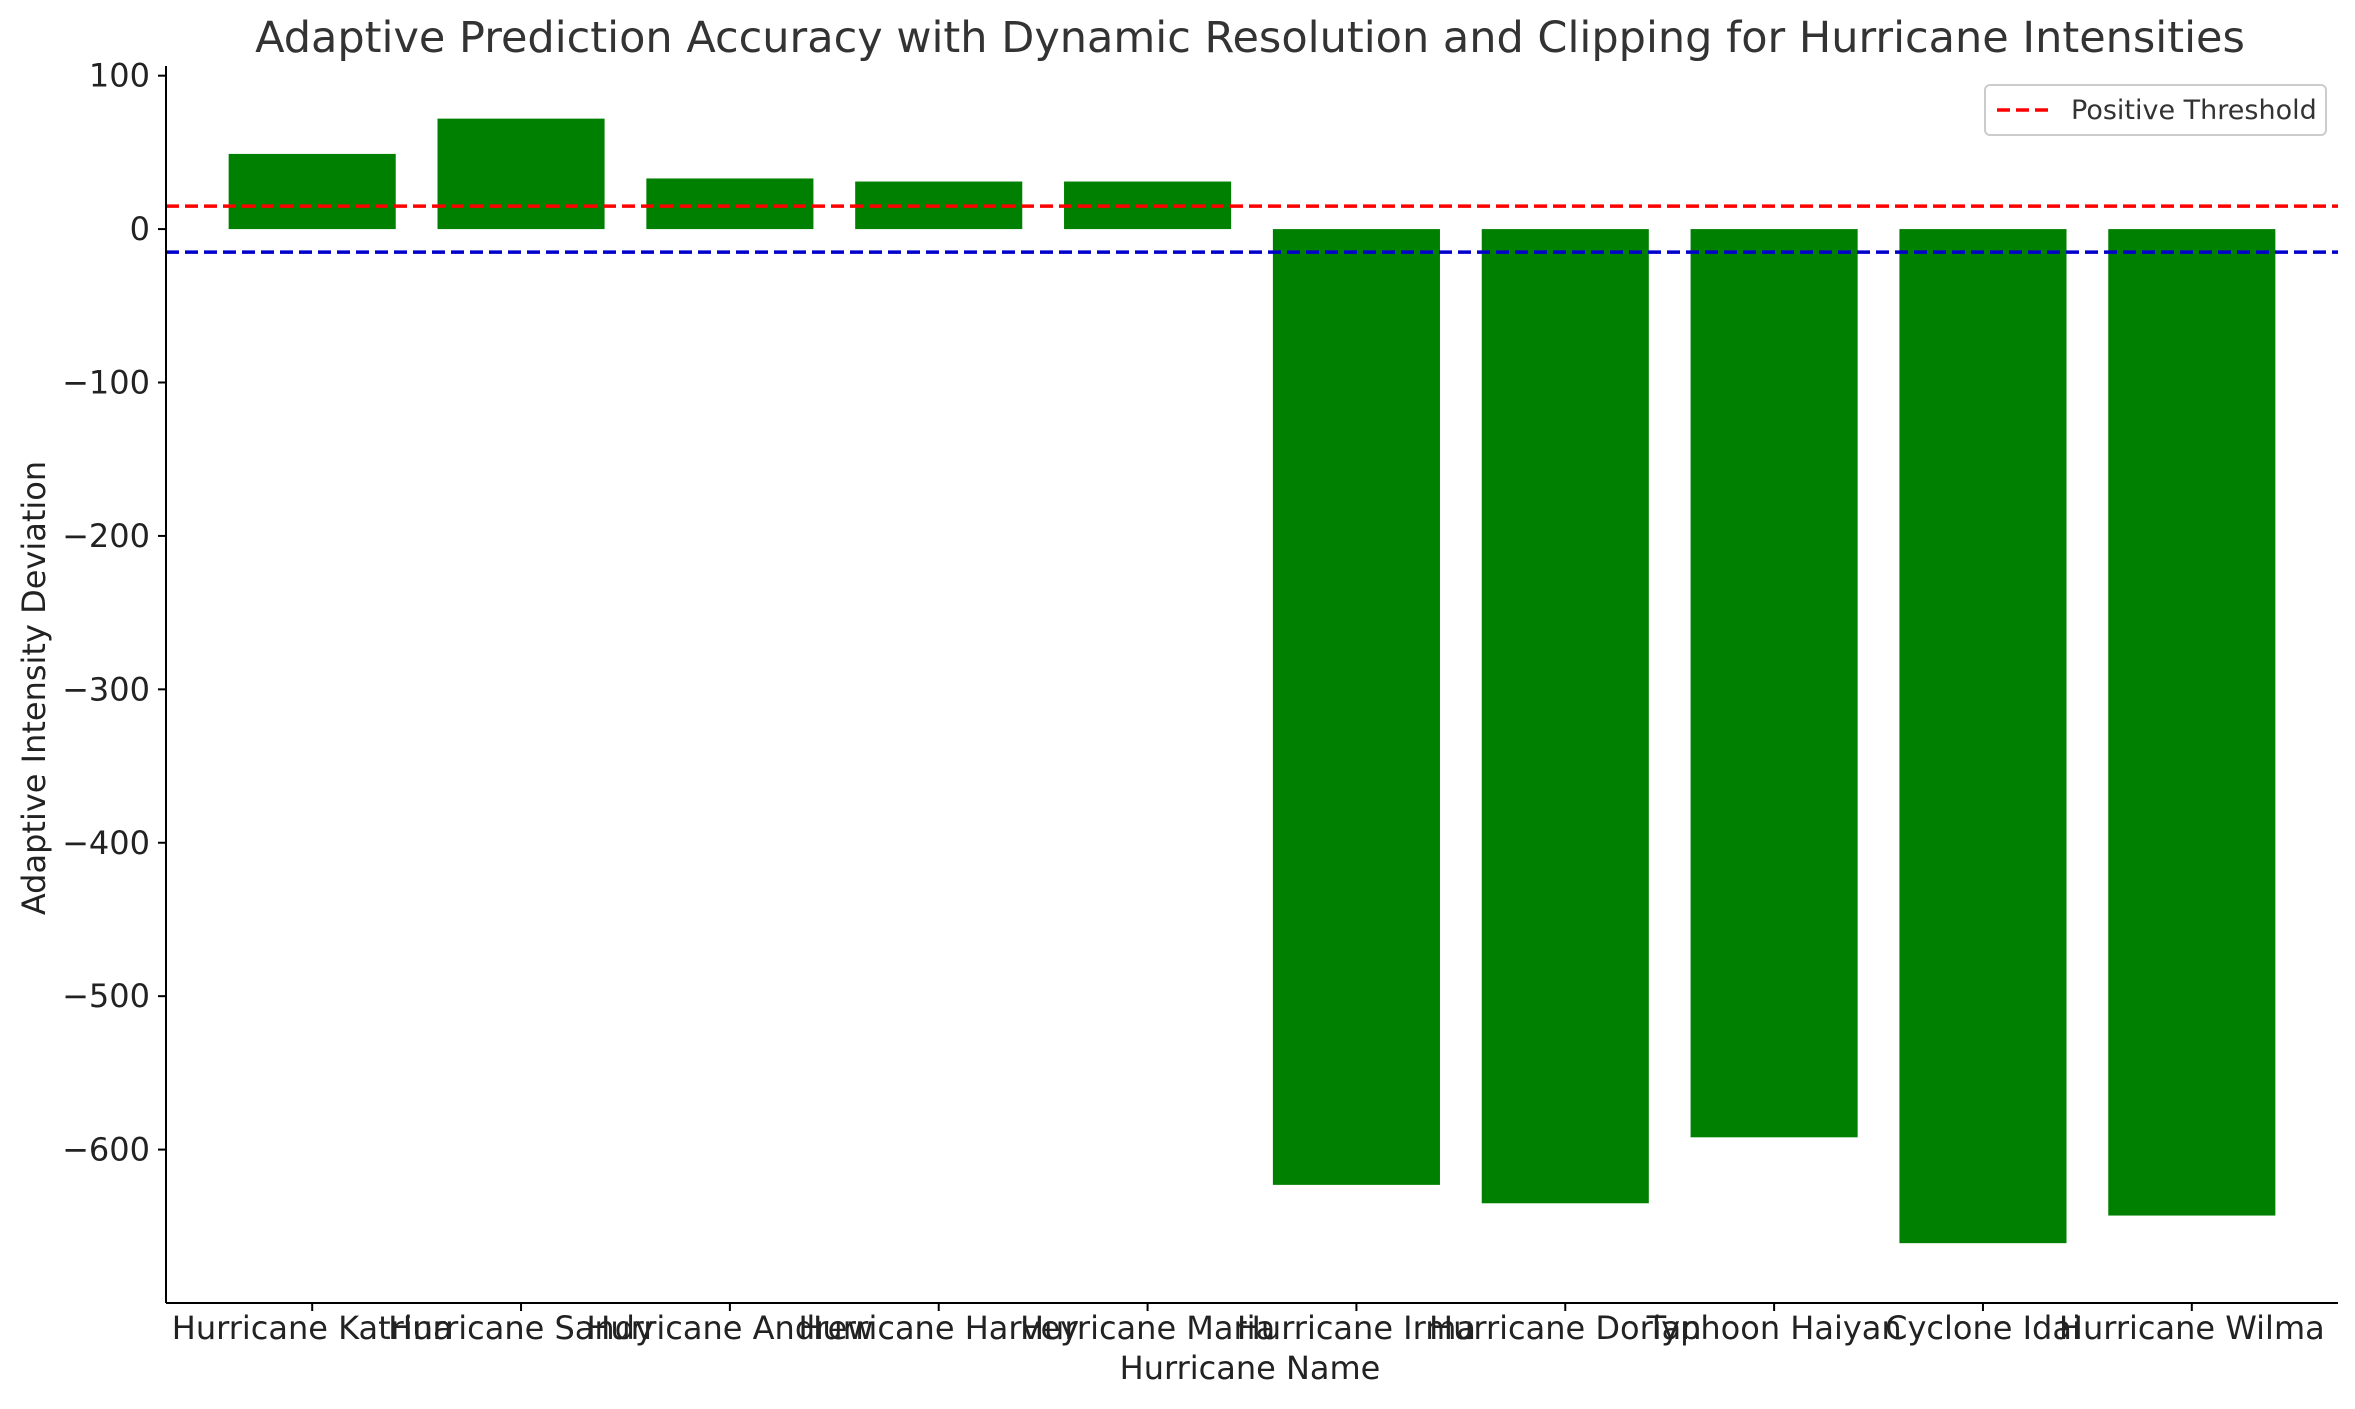 This screenshot has width=2355, height=1409. Describe the element at coordinates (140, 229) in the screenshot. I see `y-tick-label: 0` at that location.